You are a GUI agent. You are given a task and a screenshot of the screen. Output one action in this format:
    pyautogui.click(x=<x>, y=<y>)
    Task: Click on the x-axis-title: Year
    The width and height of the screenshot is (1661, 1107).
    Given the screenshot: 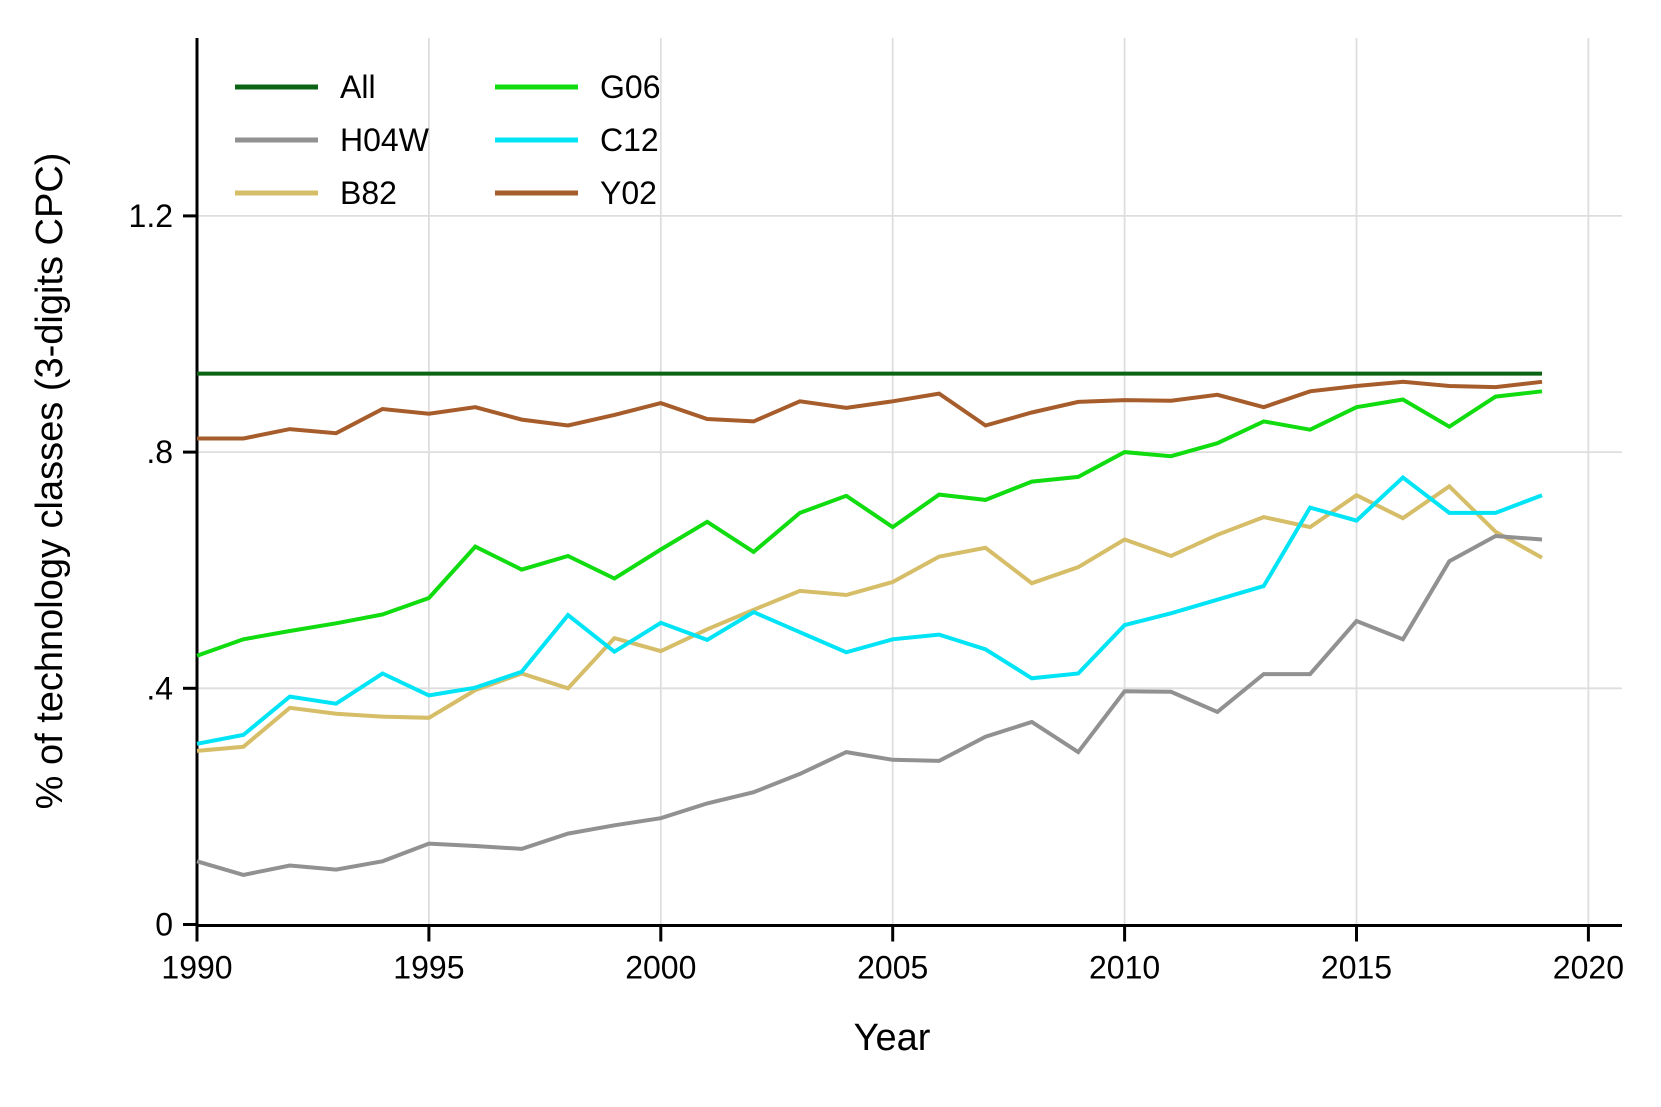 What is the action you would take?
    pyautogui.click(x=892, y=1038)
    